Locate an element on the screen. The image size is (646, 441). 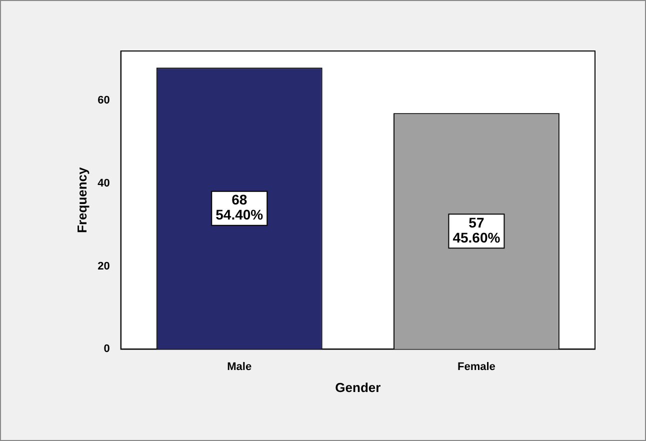
x-axis-title: Gender is located at coordinates (358, 387).